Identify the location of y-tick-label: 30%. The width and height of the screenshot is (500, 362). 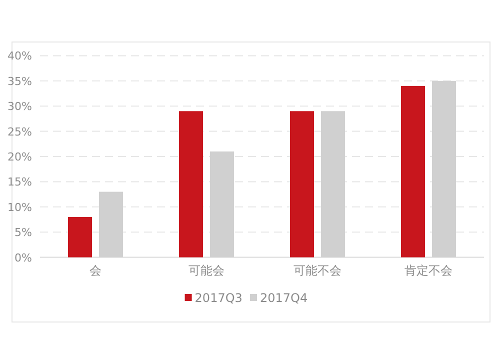
(20, 107).